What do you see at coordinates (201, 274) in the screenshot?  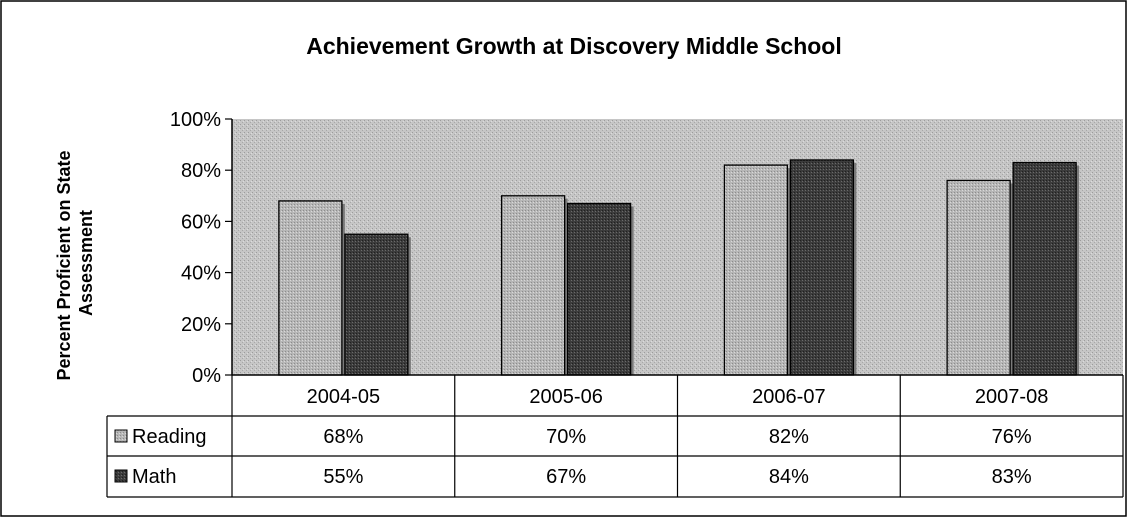 I see `y-tick-label: 40%` at bounding box center [201, 274].